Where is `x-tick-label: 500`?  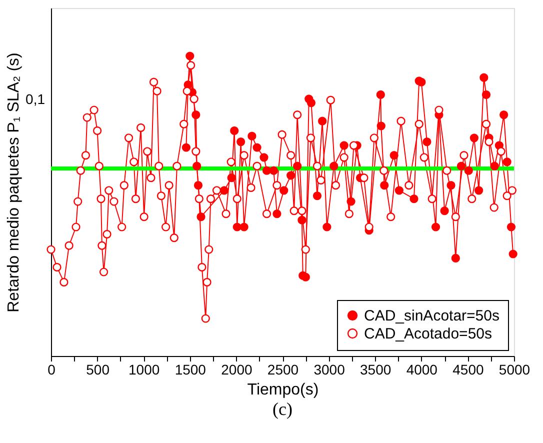
x-tick-label: 500 is located at coordinates (98, 370).